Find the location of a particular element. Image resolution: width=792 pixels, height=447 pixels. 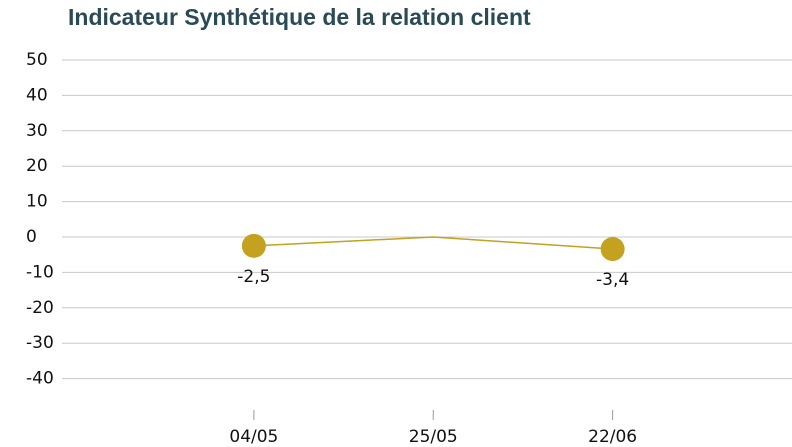

y-tick-label: -10 is located at coordinates (40, 272).